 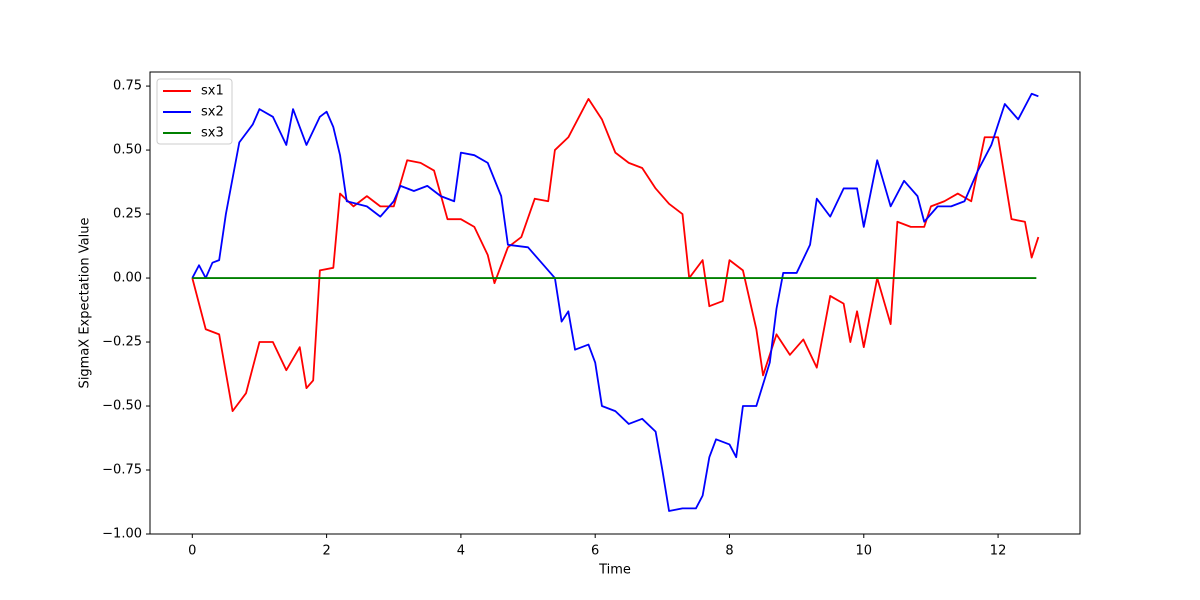 What do you see at coordinates (127, 278) in the screenshot?
I see `y-tick-label: 0.00` at bounding box center [127, 278].